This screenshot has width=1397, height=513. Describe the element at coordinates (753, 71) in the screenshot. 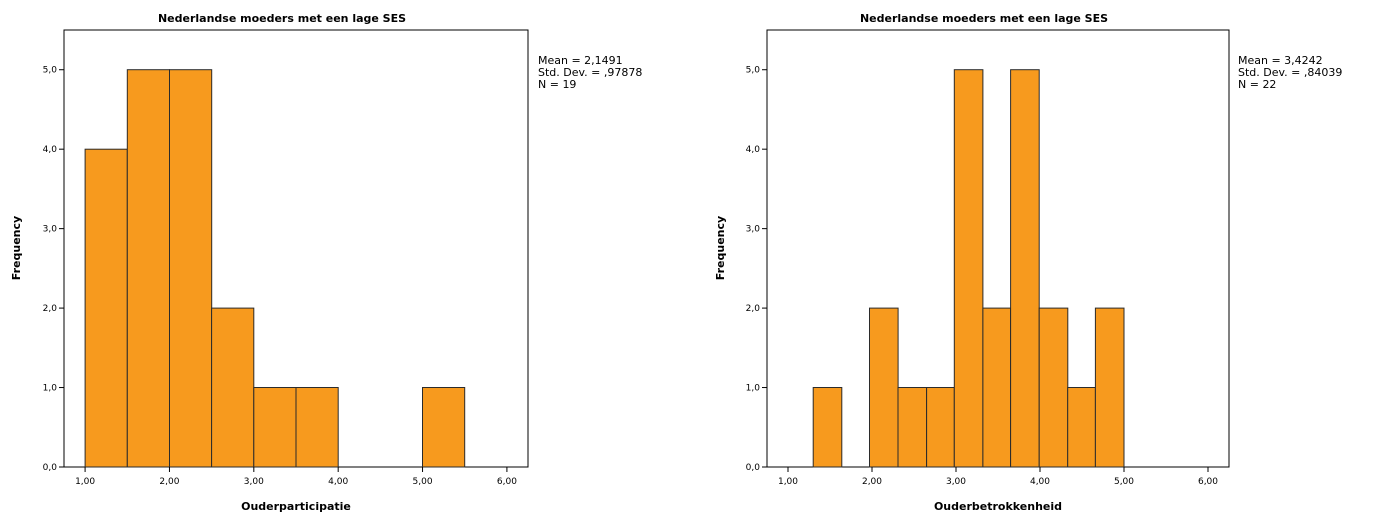

I see `chart-2-y-tick-label: 5,0` at that location.